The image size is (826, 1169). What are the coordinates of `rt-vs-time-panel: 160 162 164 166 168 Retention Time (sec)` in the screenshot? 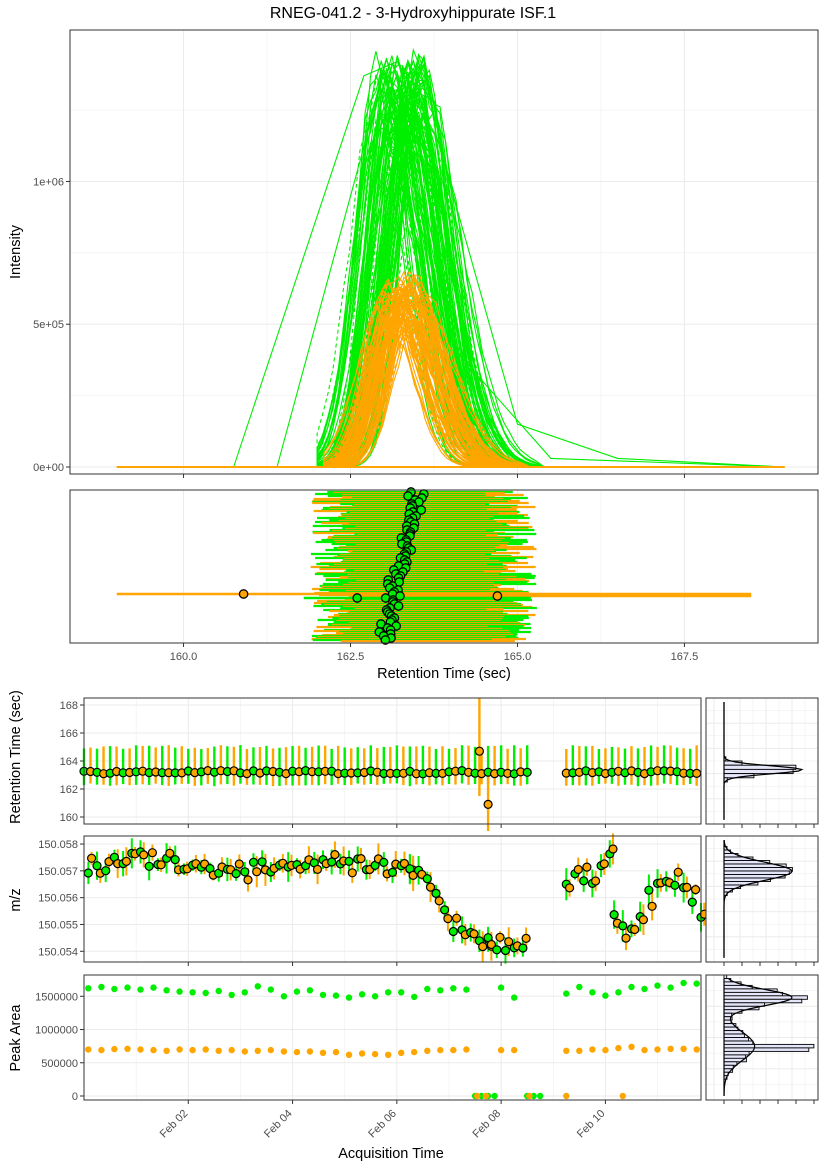 It's located at (355, 760).